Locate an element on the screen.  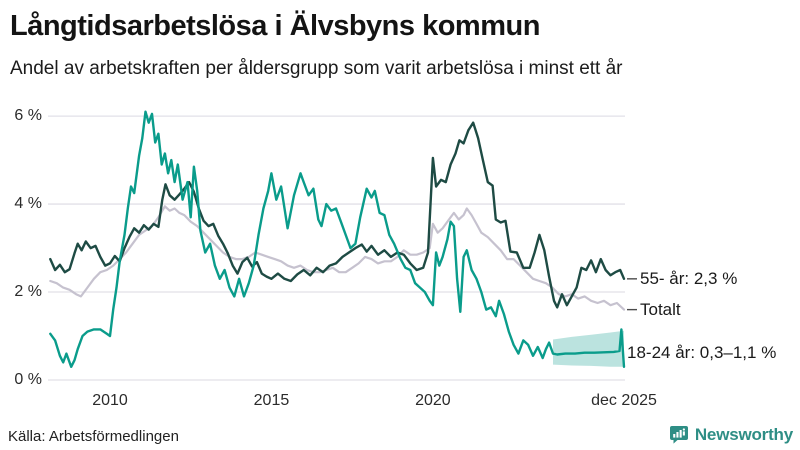
newsworthy-wordmark: Newsworthy is located at coordinates (743, 434).